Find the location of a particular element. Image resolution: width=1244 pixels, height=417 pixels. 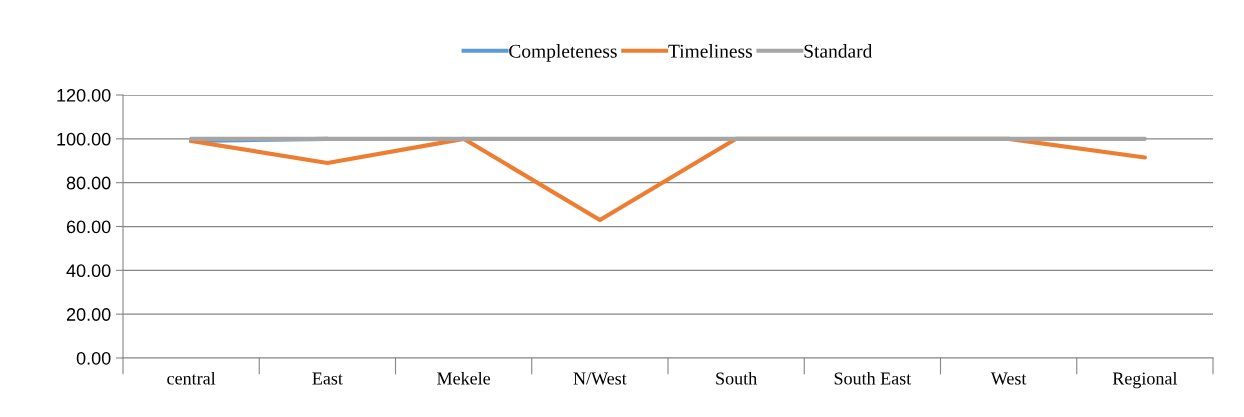

y-tick-label: 40.00 is located at coordinates (88, 271).